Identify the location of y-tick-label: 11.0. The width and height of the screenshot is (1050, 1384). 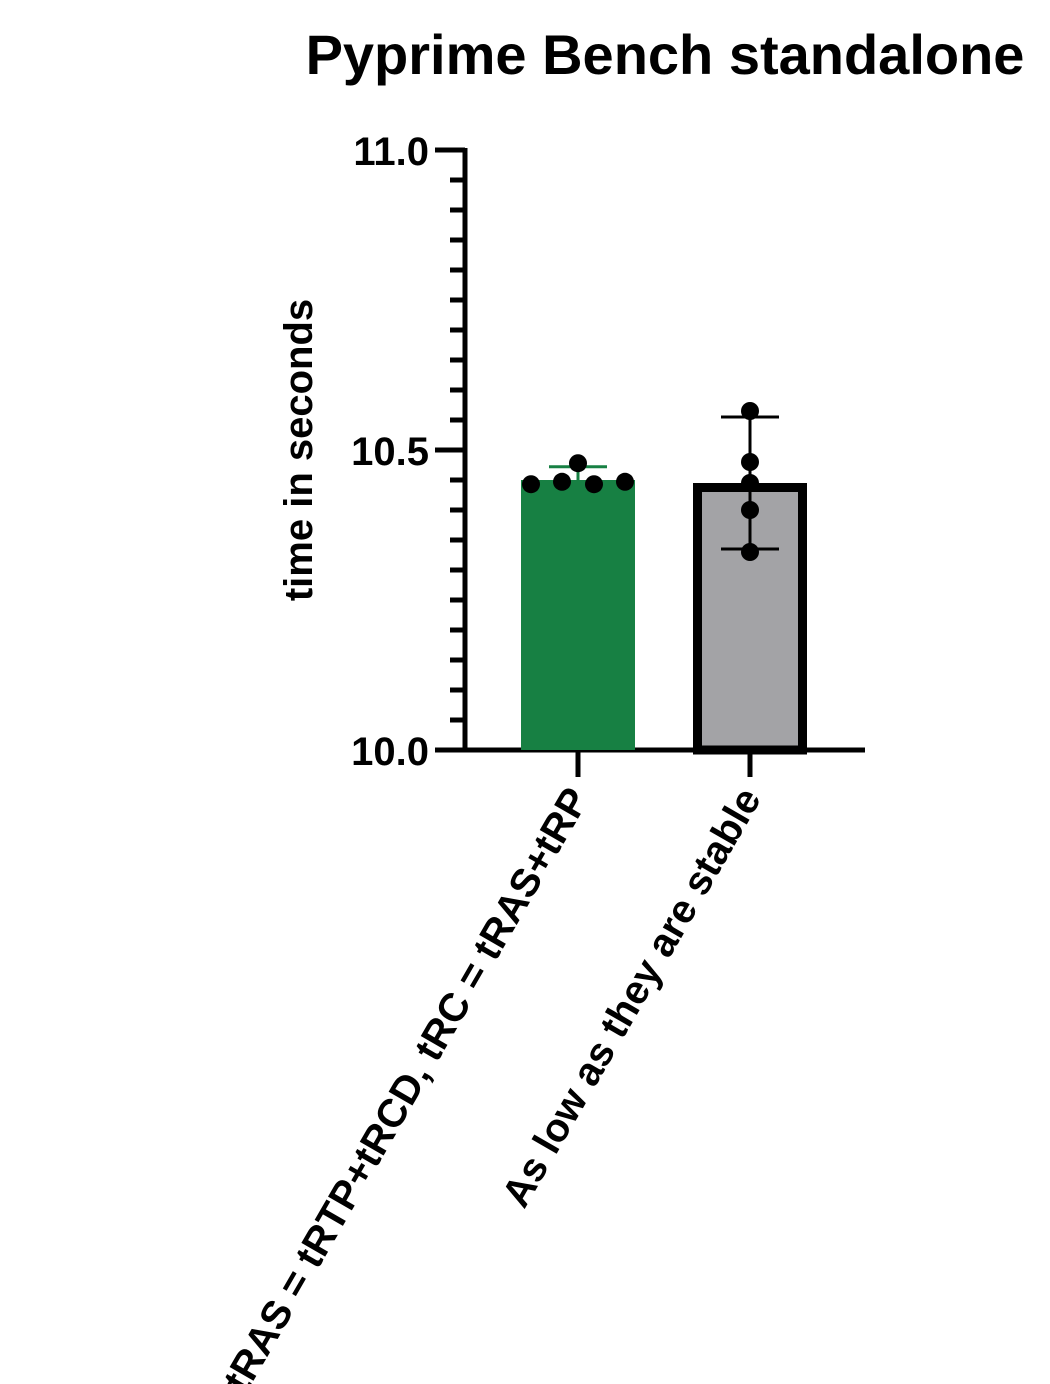
(391, 152).